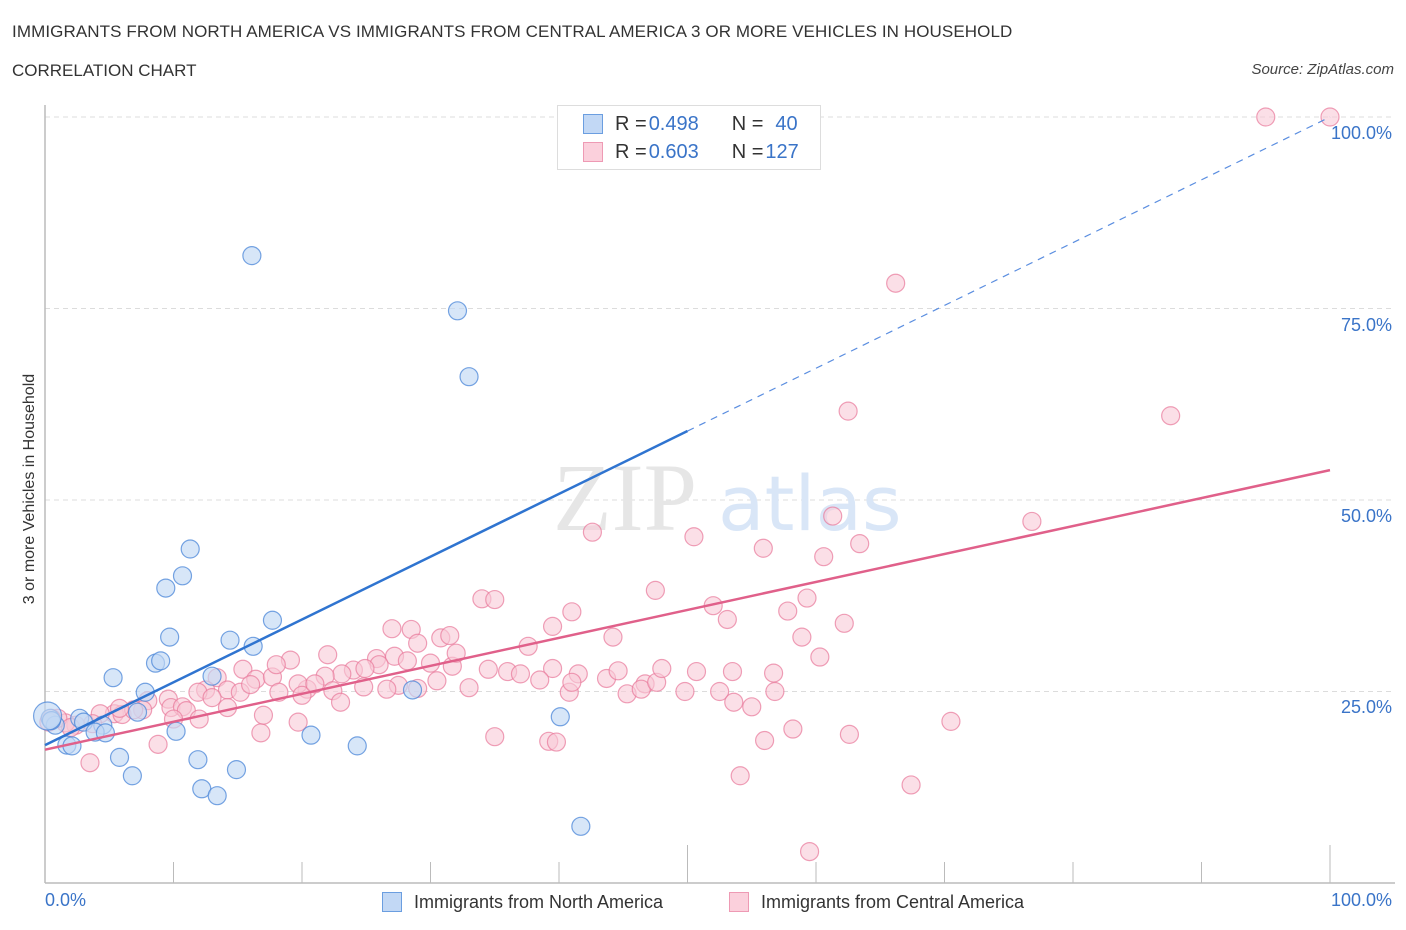 The image size is (1406, 930). What do you see at coordinates (1366, 325) in the screenshot?
I see `y-tick-label-75: 75.0%` at bounding box center [1366, 325].